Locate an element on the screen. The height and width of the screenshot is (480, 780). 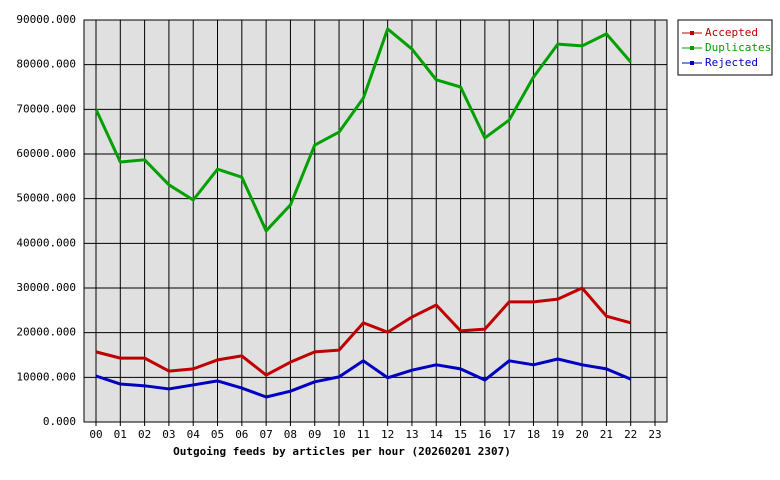
legend-label: Rejected is located at coordinates (731, 62).